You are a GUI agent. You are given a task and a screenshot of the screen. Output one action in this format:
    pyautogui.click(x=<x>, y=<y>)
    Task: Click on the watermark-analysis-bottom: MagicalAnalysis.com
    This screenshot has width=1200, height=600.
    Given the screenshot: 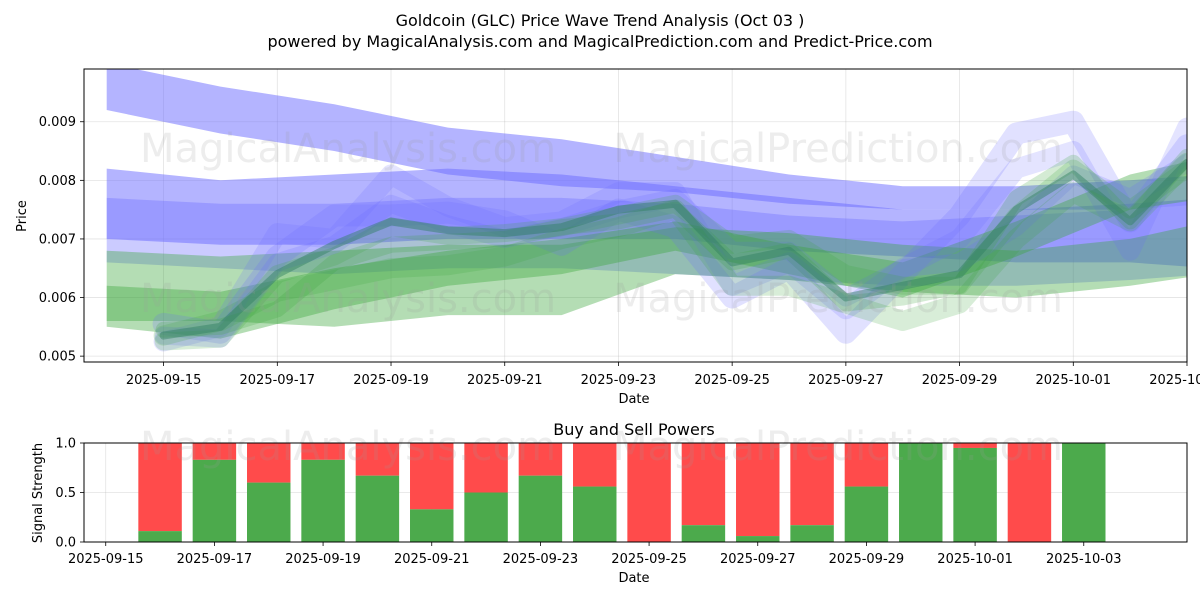 What is the action you would take?
    pyautogui.click(x=348, y=447)
    